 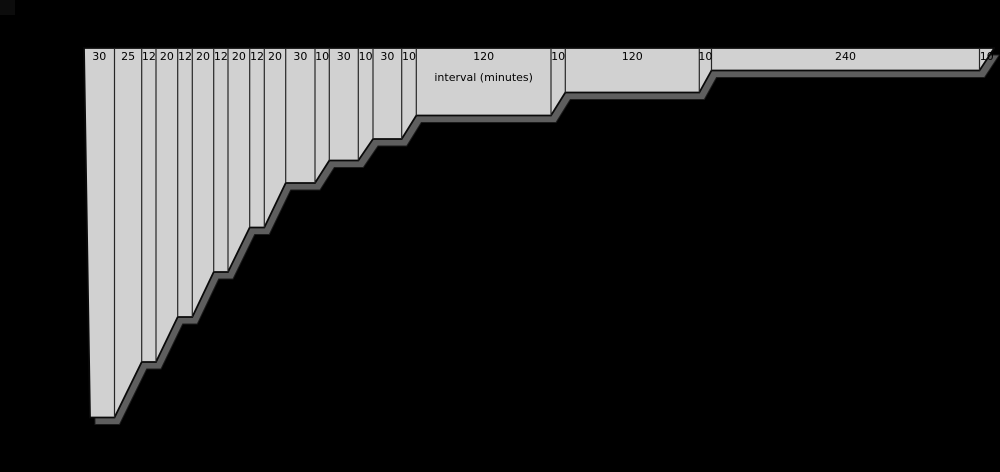 What do you see at coordinates (7, 7) in the screenshot?
I see `corner-artifact-square` at bounding box center [7, 7].